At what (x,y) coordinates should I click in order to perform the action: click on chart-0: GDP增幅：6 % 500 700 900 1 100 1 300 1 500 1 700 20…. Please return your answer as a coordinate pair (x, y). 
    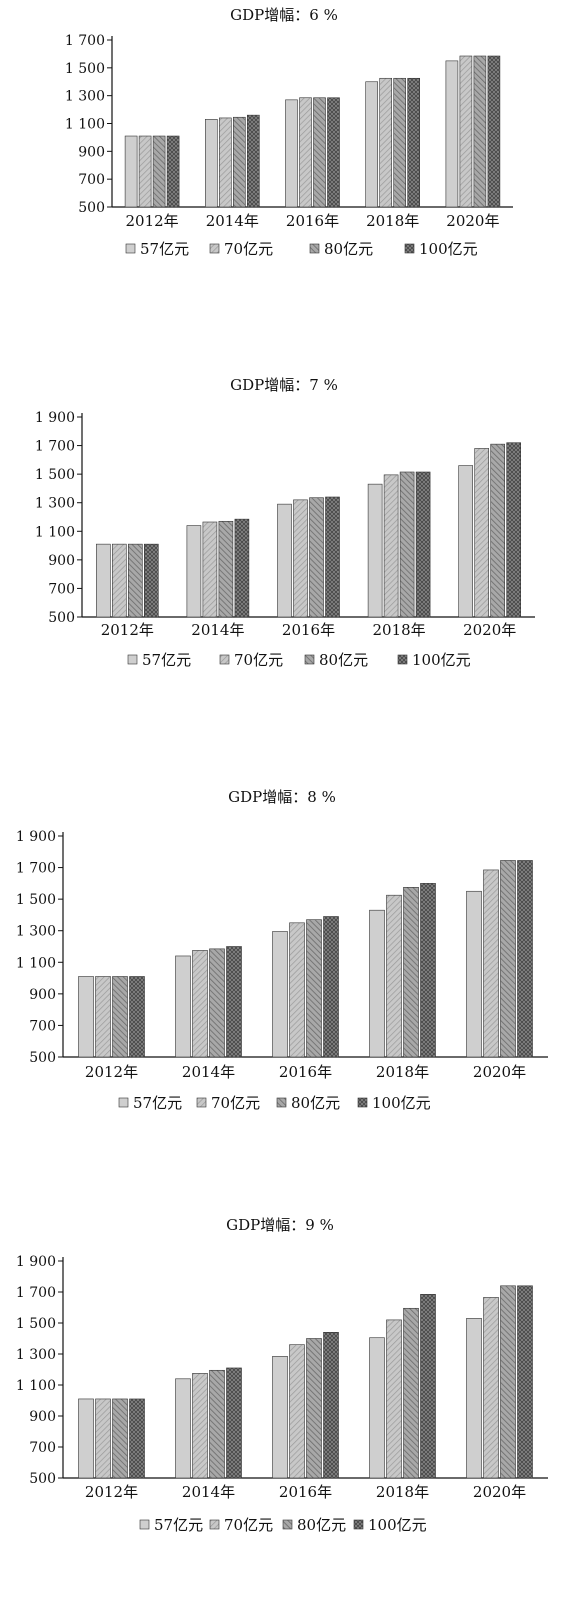
    Looking at the image, I should click on (289, 132).